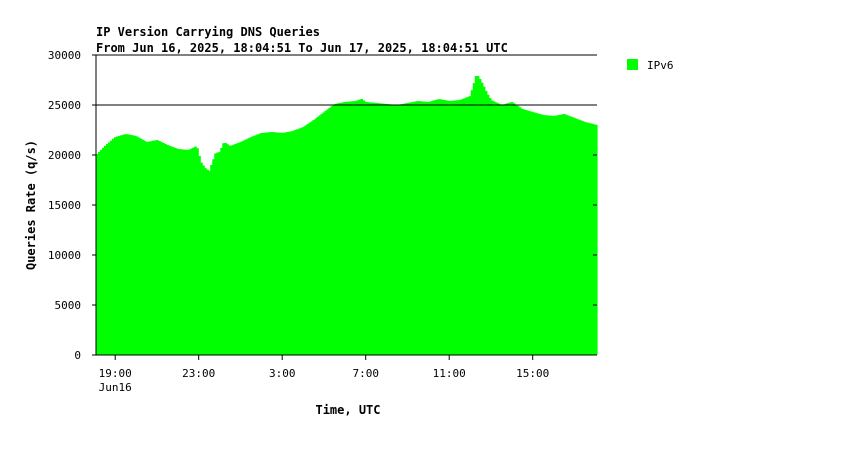 The width and height of the screenshot is (850, 450). Describe the element at coordinates (650, 65) in the screenshot. I see `legend: IPv6` at that location.